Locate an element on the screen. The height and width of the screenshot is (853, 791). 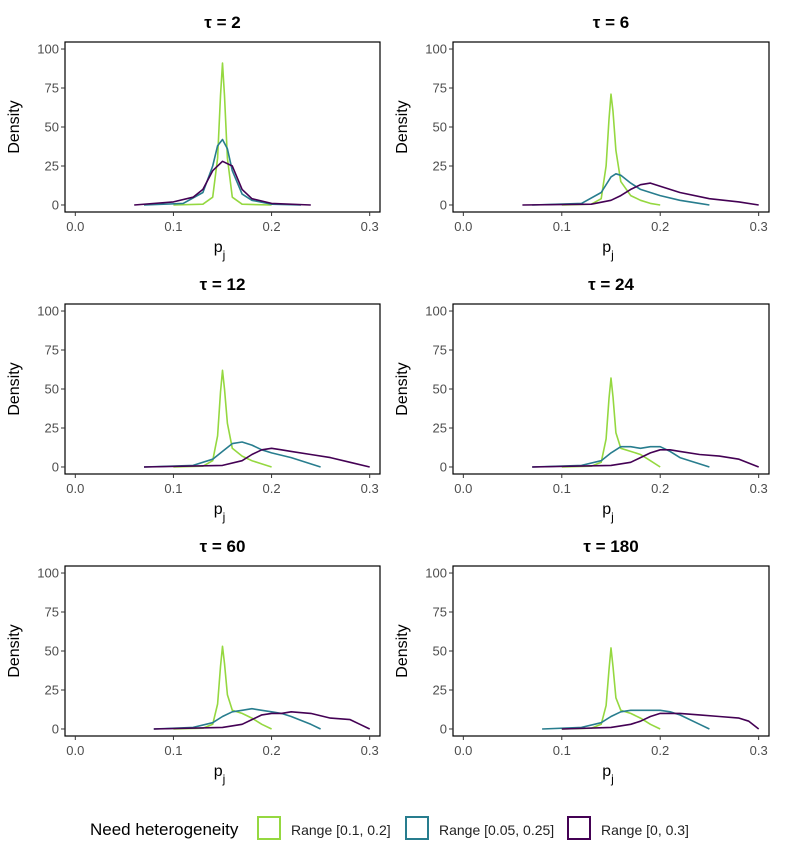
legend-key-purple is located at coordinates (579, 828).